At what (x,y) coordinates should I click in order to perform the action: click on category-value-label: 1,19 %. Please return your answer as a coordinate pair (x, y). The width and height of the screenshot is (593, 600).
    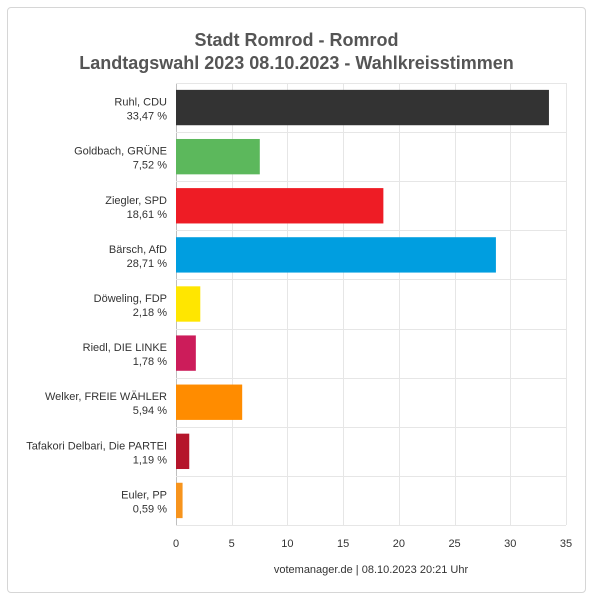
    Looking at the image, I should click on (150, 460).